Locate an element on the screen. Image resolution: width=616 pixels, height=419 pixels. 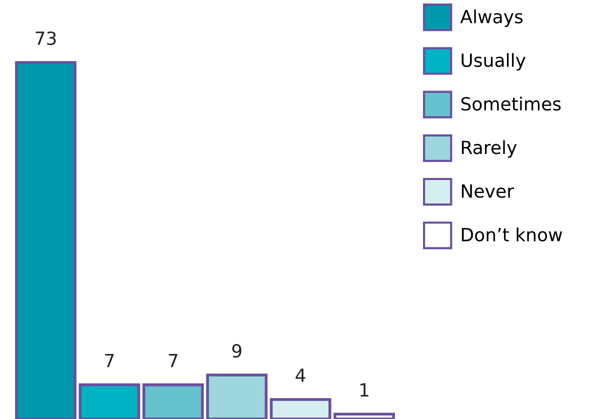
legend-label: Don’t know is located at coordinates (512, 234).